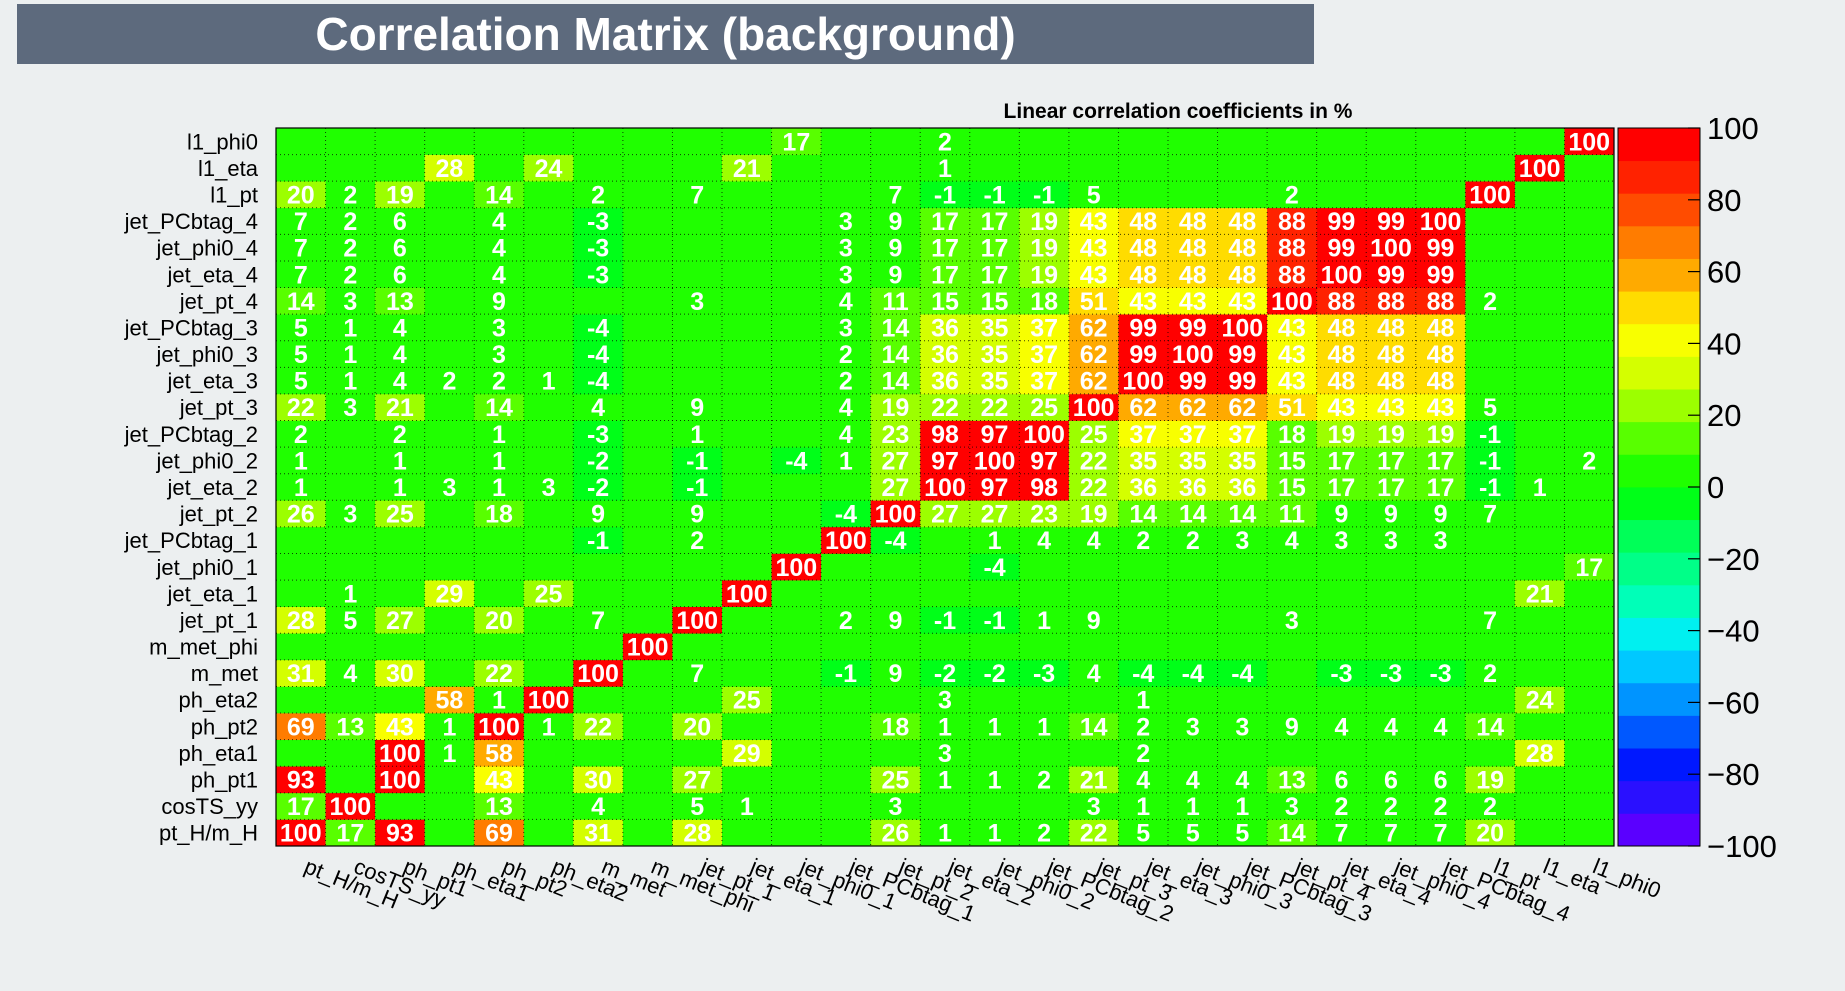  I want to click on cell-value-label: 5, so click(350, 621).